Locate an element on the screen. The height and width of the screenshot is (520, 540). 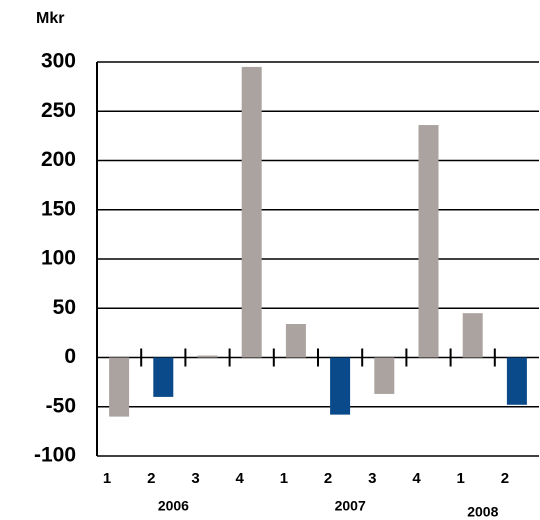
y-tick-label: 0 is located at coordinates (70, 356).